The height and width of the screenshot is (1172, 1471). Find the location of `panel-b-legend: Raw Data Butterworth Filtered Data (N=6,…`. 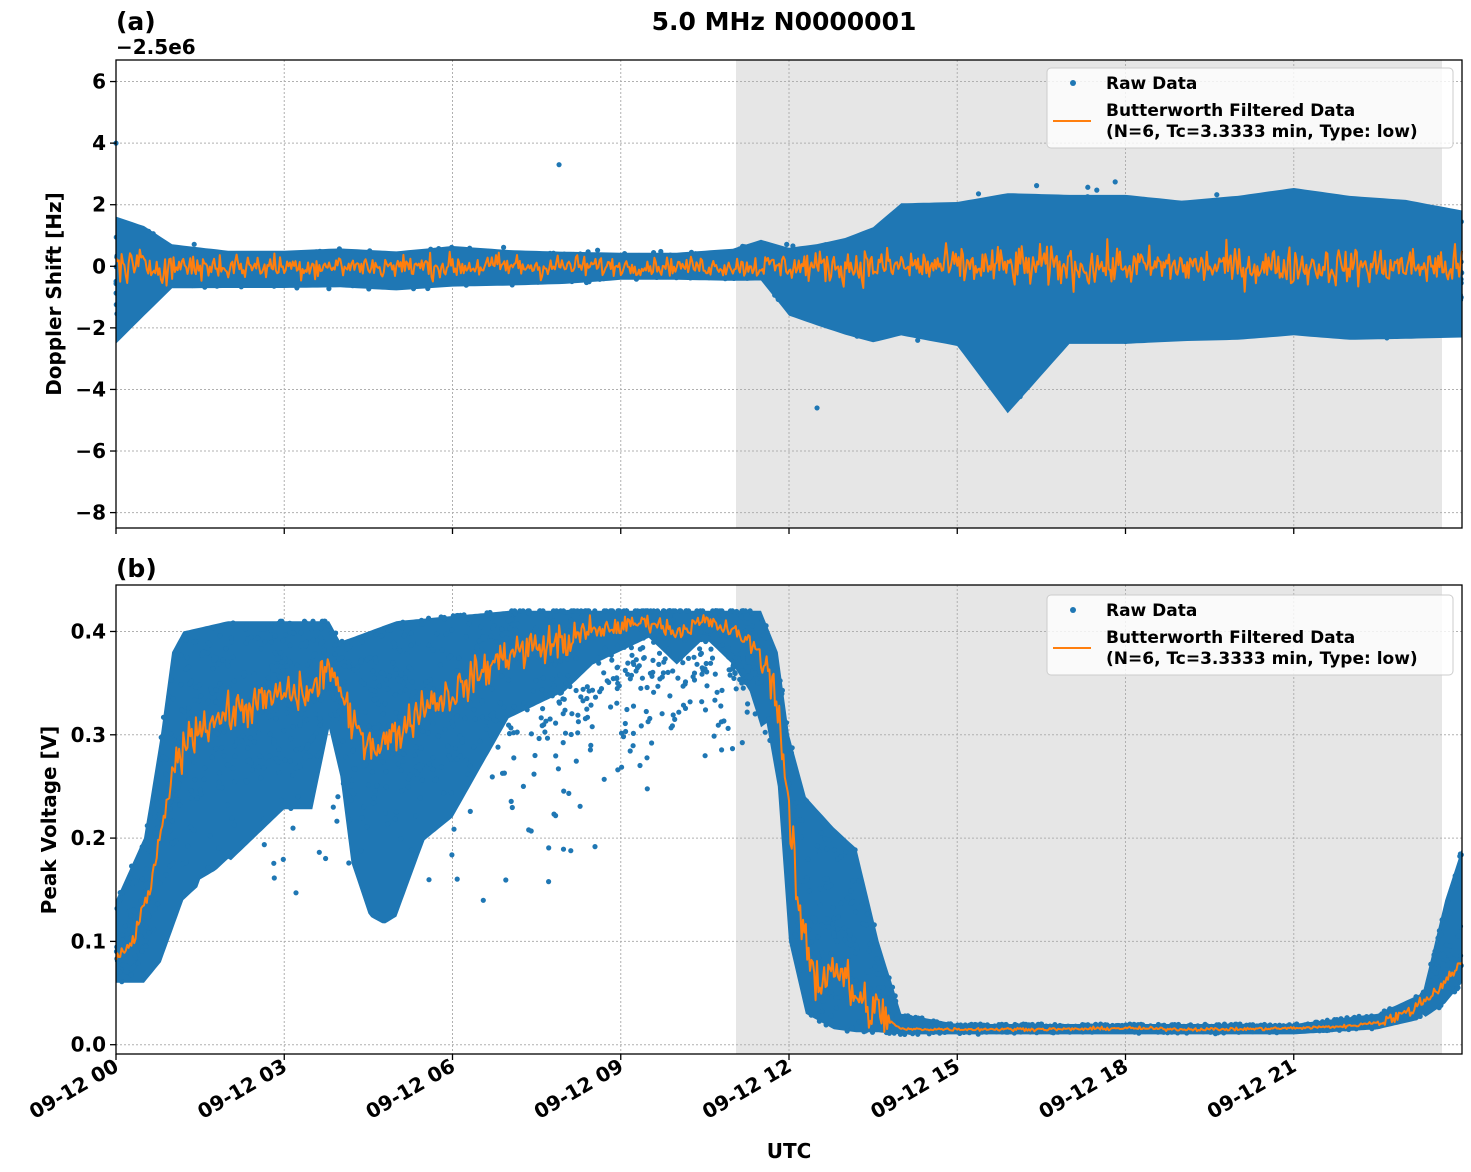

panel-b-legend: Raw Data Butterworth Filtered Data (N=6,… is located at coordinates (1250, 635).